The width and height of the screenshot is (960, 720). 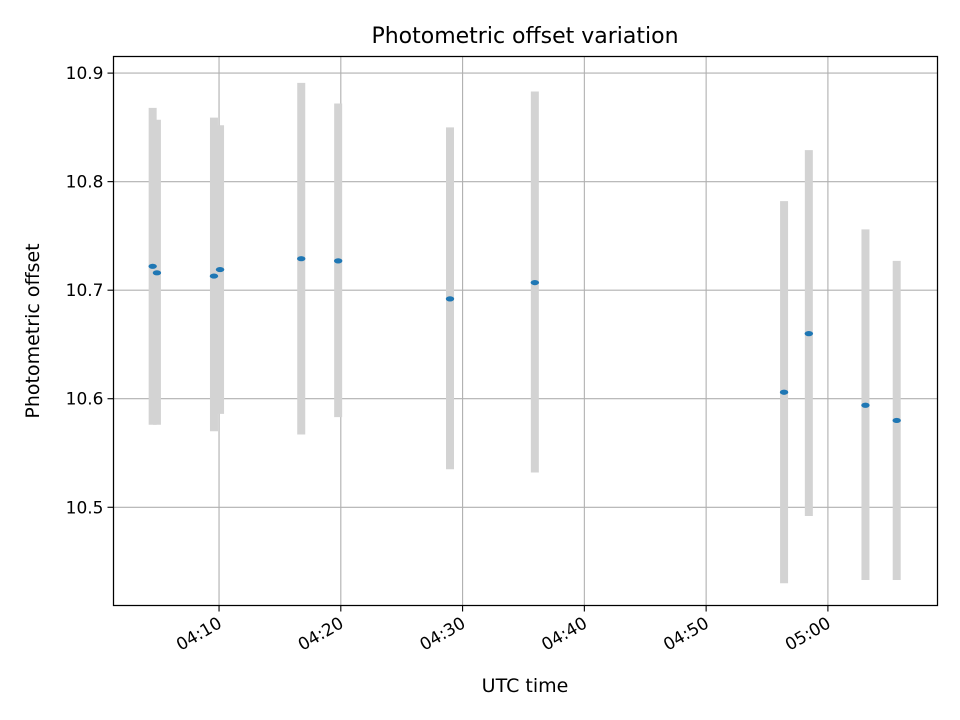 What do you see at coordinates (525, 686) in the screenshot?
I see `x-axis-label: UTC time` at bounding box center [525, 686].